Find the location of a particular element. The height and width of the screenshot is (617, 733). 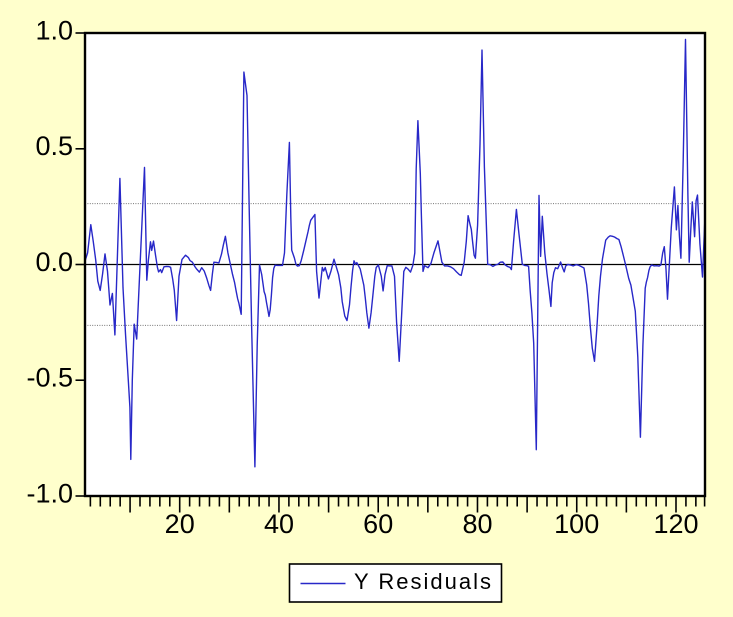

svg-text: 20 is located at coordinates (180, 524).